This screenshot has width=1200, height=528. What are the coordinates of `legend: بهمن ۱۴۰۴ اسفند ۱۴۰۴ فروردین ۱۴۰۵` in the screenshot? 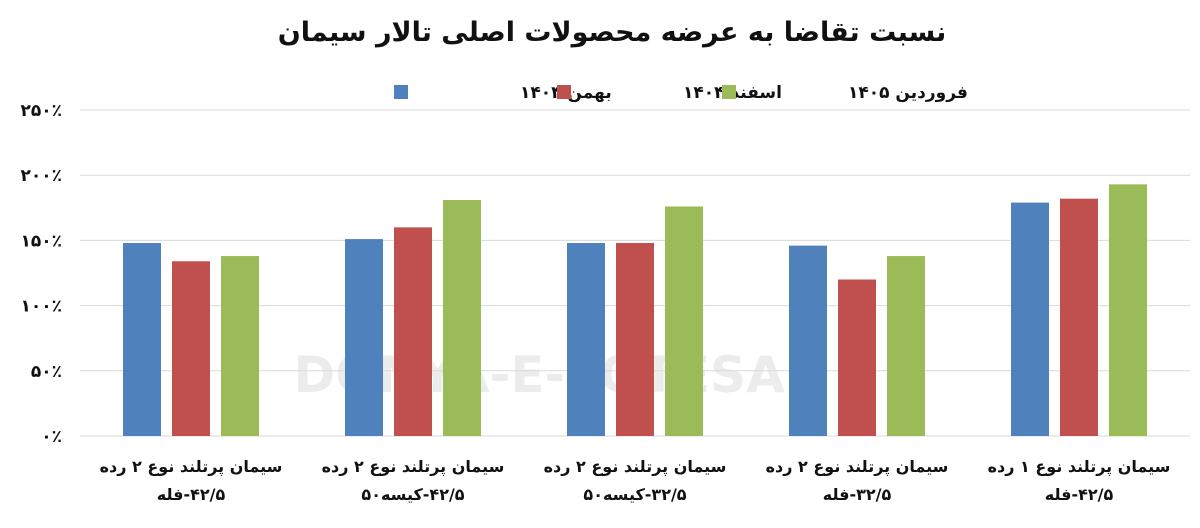 It's located at (681, 93).